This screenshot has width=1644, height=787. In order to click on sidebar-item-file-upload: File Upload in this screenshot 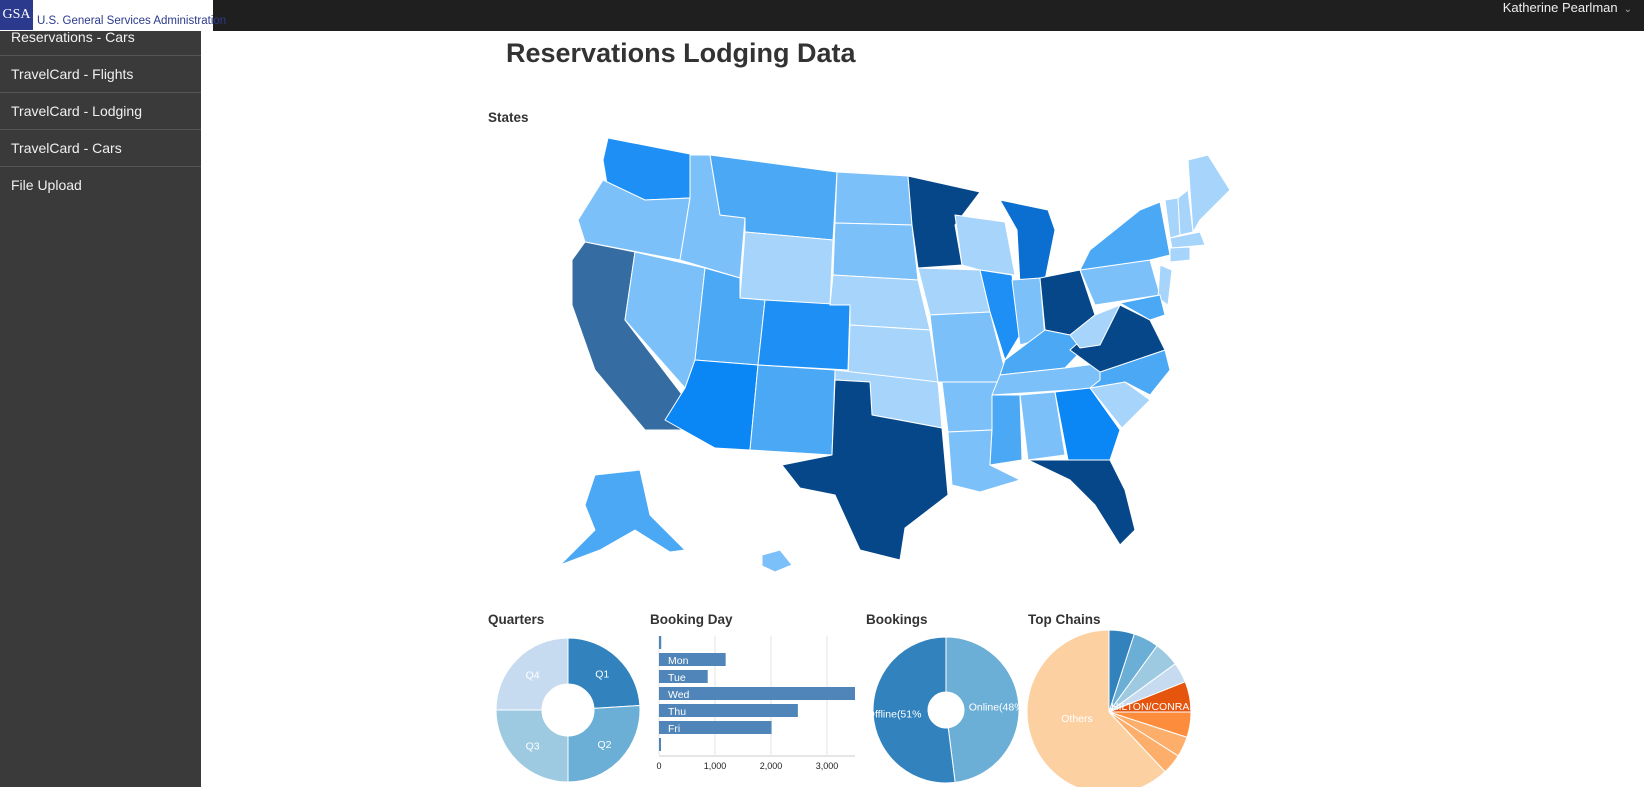, I will do `click(46, 185)`.